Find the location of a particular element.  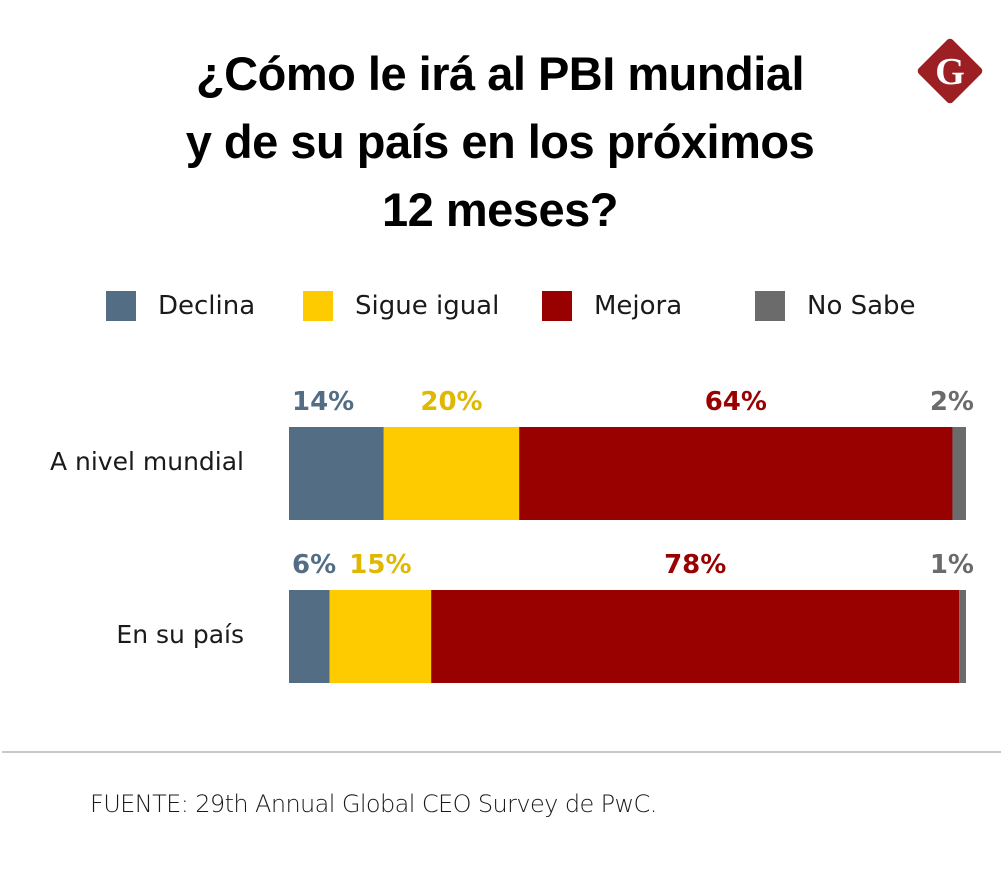

data-label-en-su-pa-s-sigue-igual: 15% is located at coordinates (380, 565).